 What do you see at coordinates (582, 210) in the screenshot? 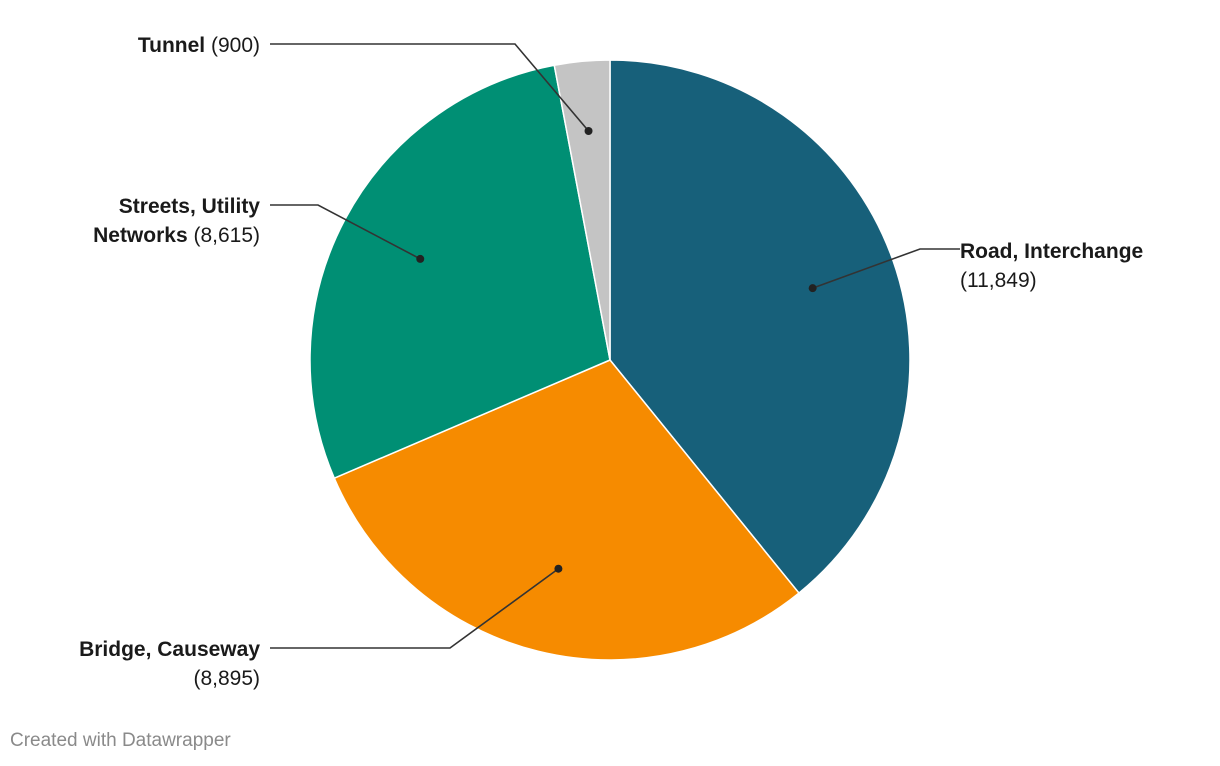
I see `pie-slice-tunnel` at bounding box center [582, 210].